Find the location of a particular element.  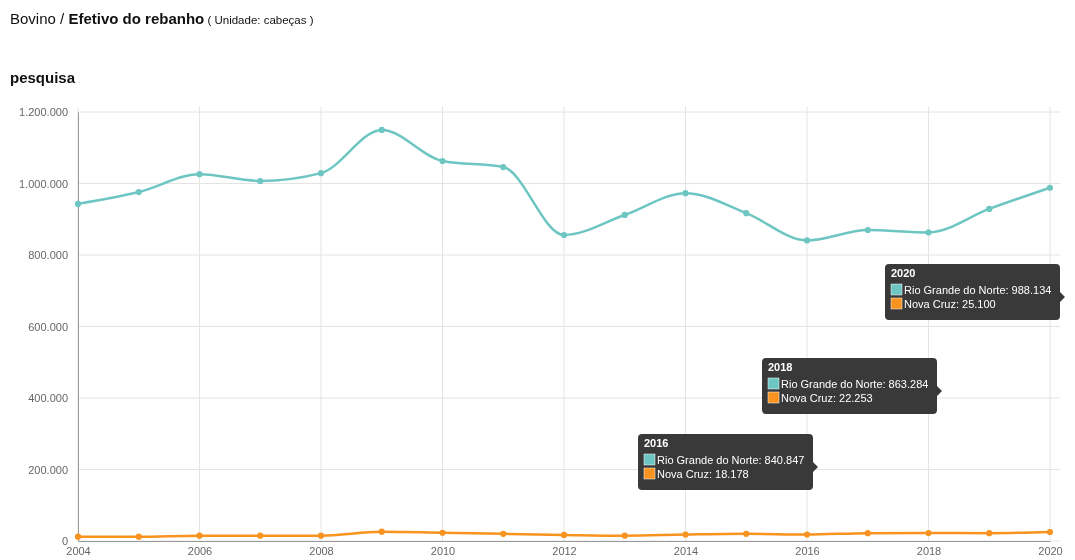

y-tick-label: 1.000.000 is located at coordinates (43, 183).